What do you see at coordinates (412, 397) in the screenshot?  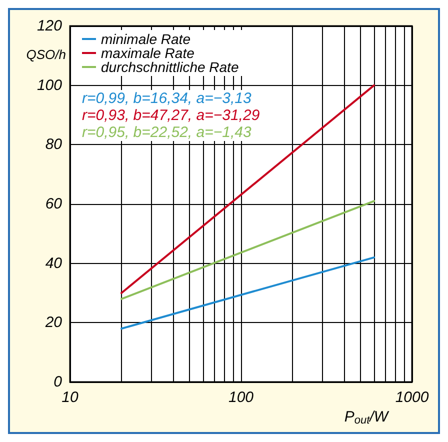 I see `x-tick-label: 1000` at bounding box center [412, 397].